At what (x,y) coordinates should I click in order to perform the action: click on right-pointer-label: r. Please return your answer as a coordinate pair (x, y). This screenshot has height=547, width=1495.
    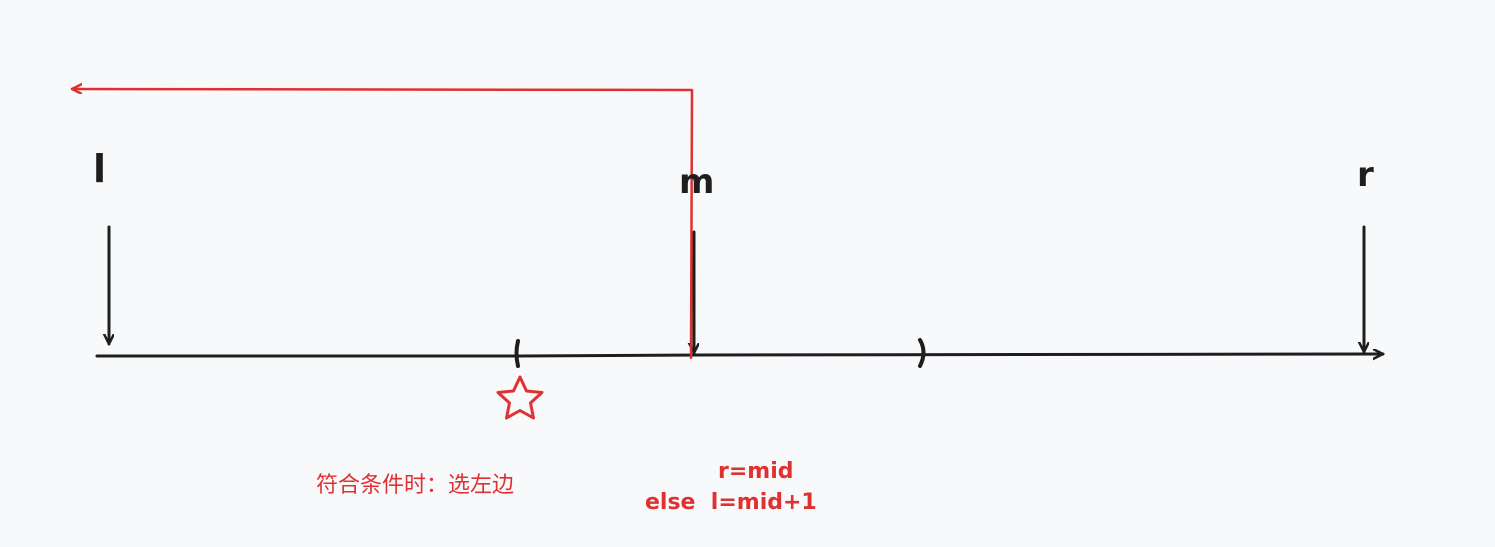
    Looking at the image, I should click on (1365, 175).